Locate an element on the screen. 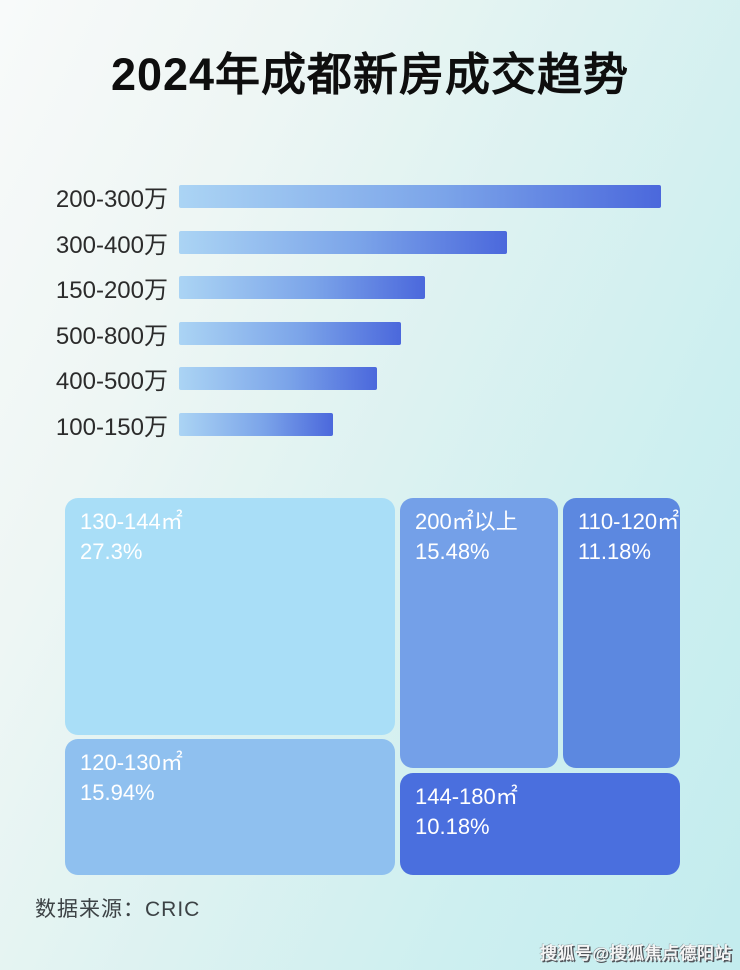  bar-row: 200-300万 is located at coordinates (370, 197).